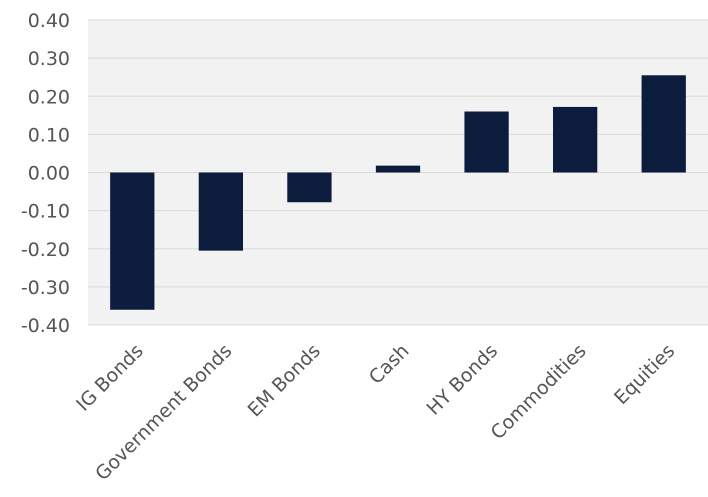 The image size is (708, 497). Describe the element at coordinates (389, 364) in the screenshot. I see `x-category-label: Cash` at that location.